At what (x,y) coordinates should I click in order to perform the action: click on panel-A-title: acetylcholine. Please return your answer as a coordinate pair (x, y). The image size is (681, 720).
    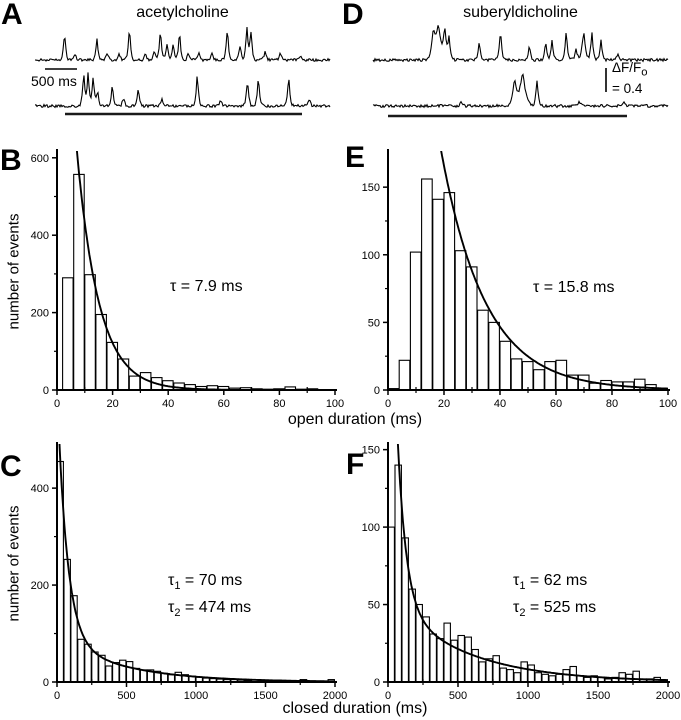
    Looking at the image, I should click on (182, 12).